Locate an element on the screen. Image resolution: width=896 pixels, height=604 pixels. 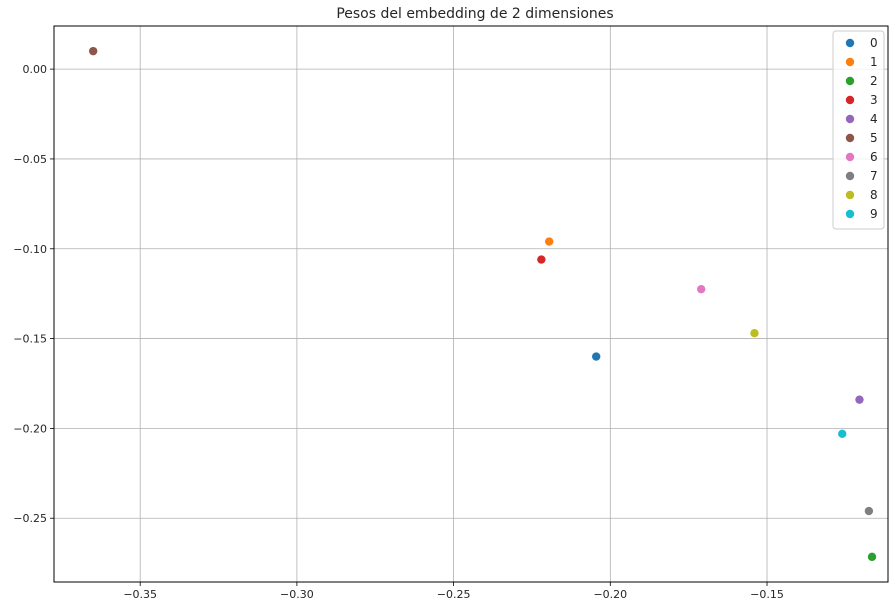
legend: 0 1 2 3 4 5 6 7 8 9 is located at coordinates (858, 130).